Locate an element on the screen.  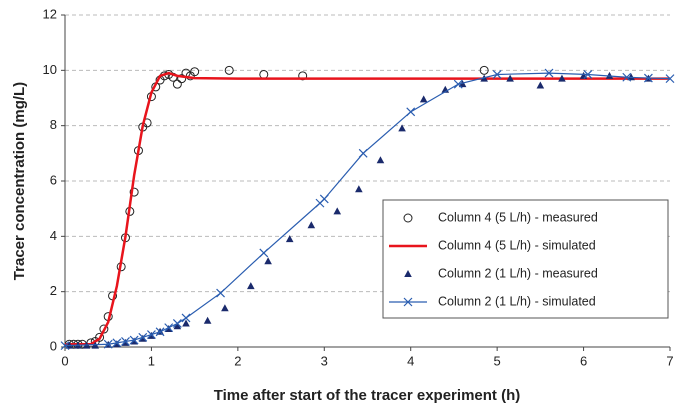
y-axis-title: Tracer concentration (mg/L) is located at coordinates (19, 181).